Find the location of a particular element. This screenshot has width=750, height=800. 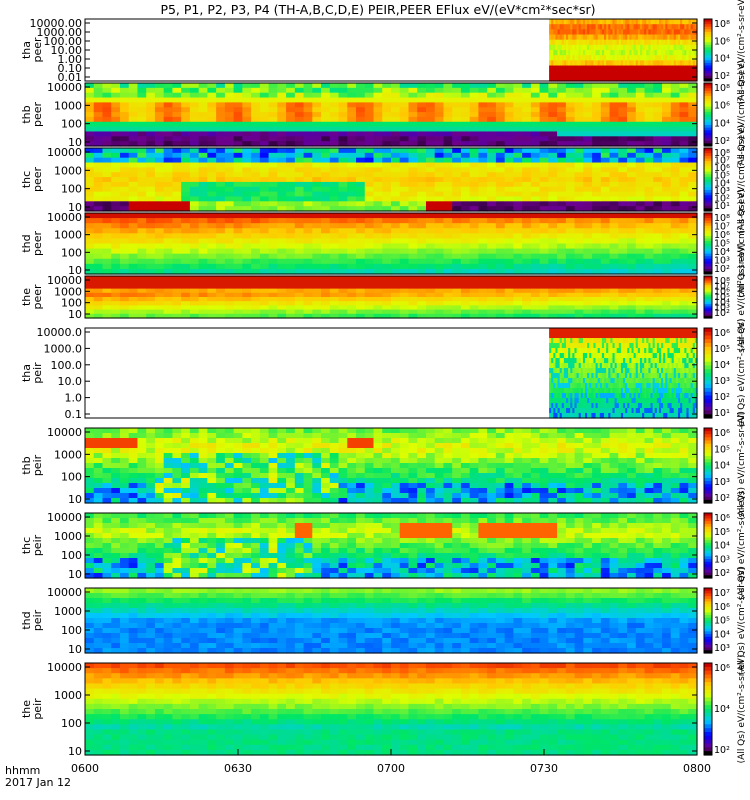

y-tick-label: 10 is located at coordinates (75, 207).